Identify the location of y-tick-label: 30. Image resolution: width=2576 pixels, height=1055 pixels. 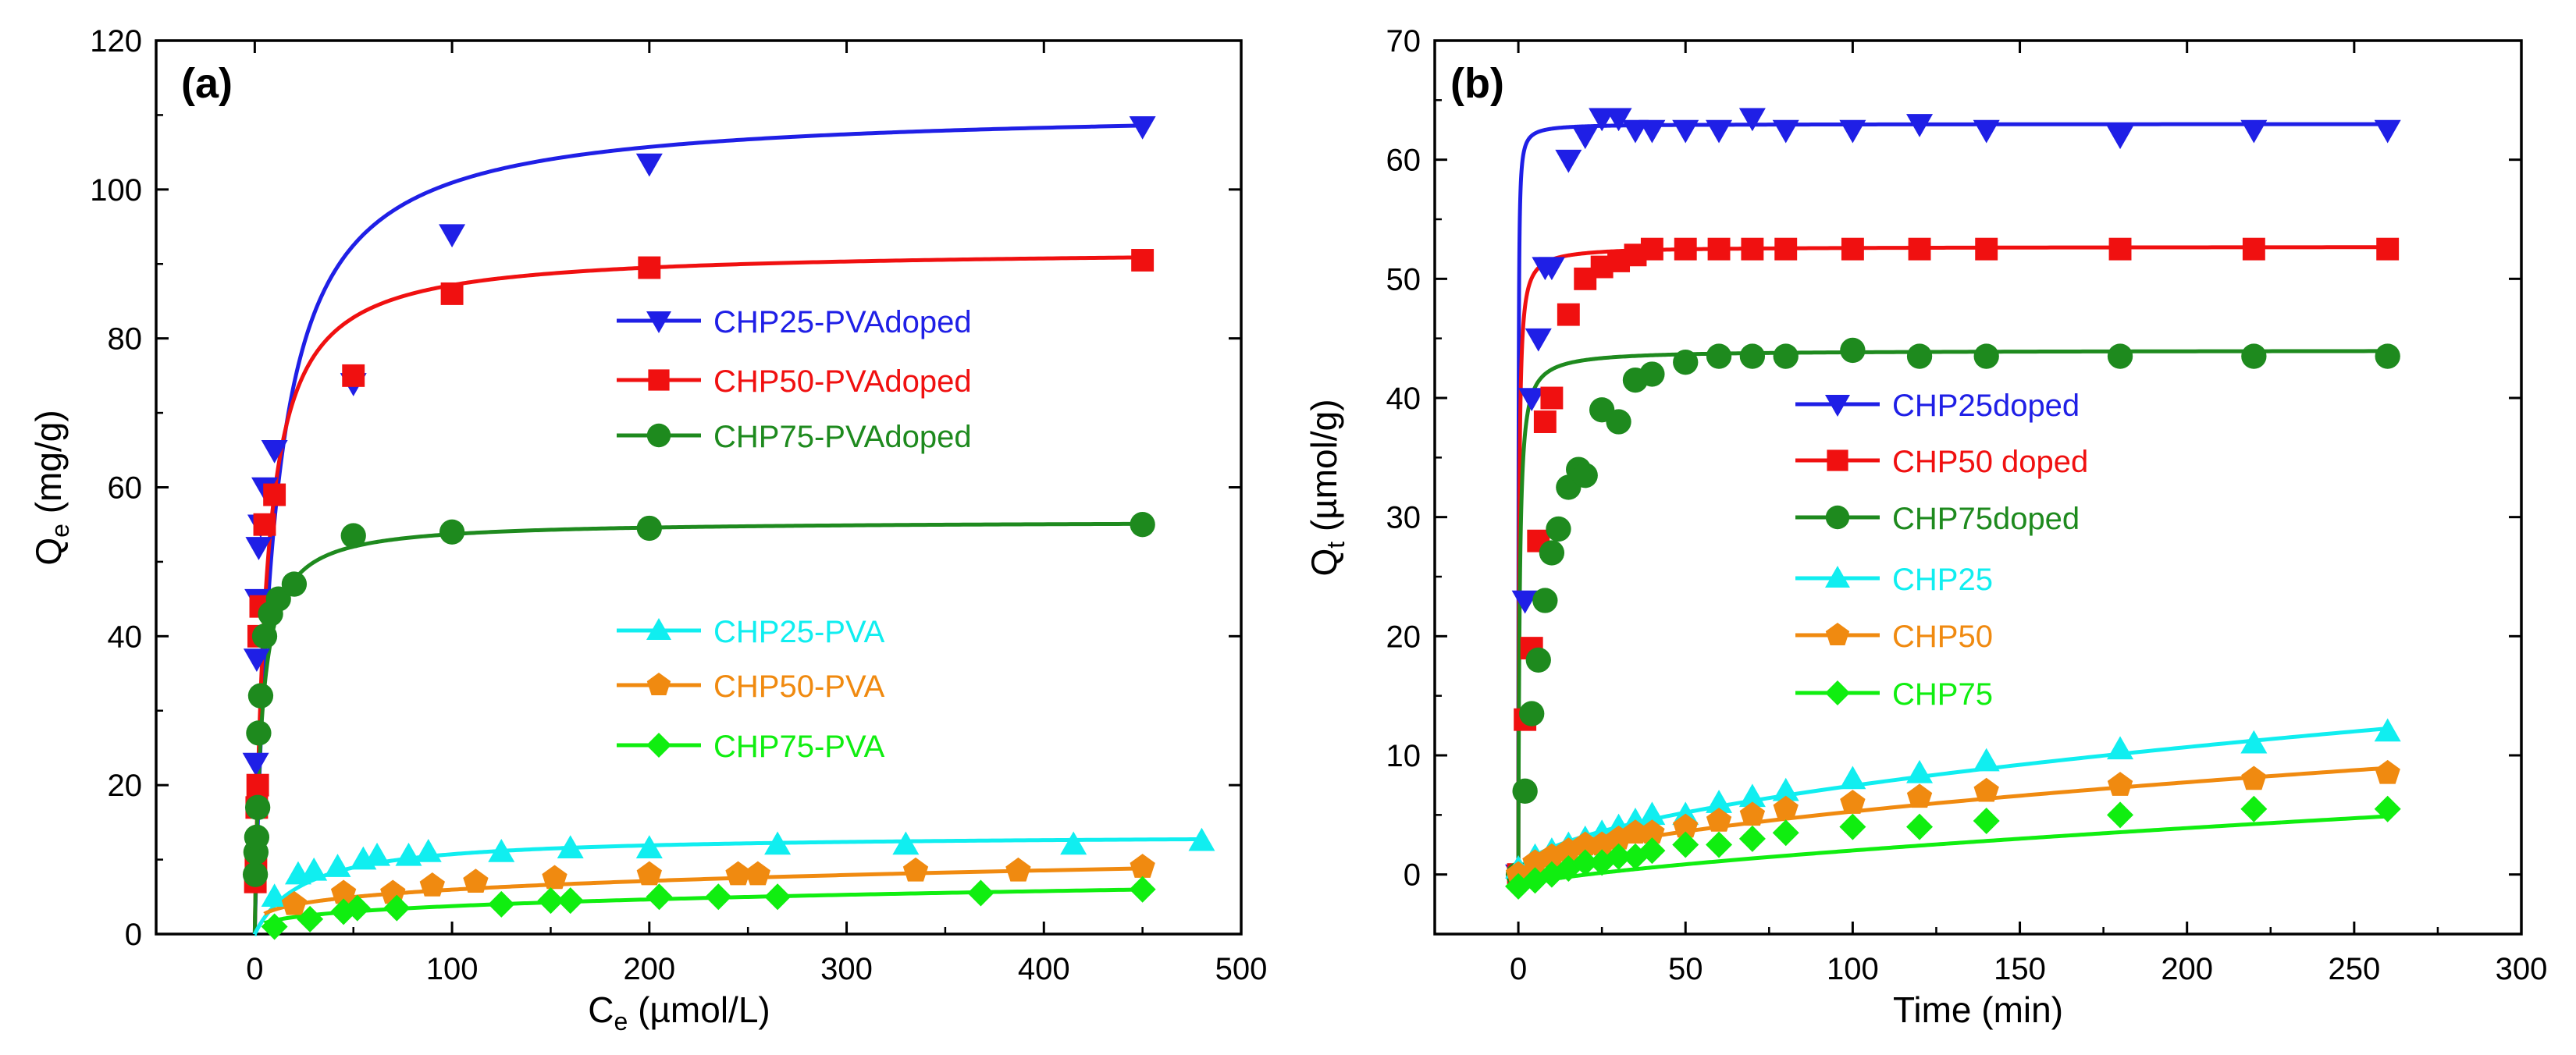
(1403, 518).